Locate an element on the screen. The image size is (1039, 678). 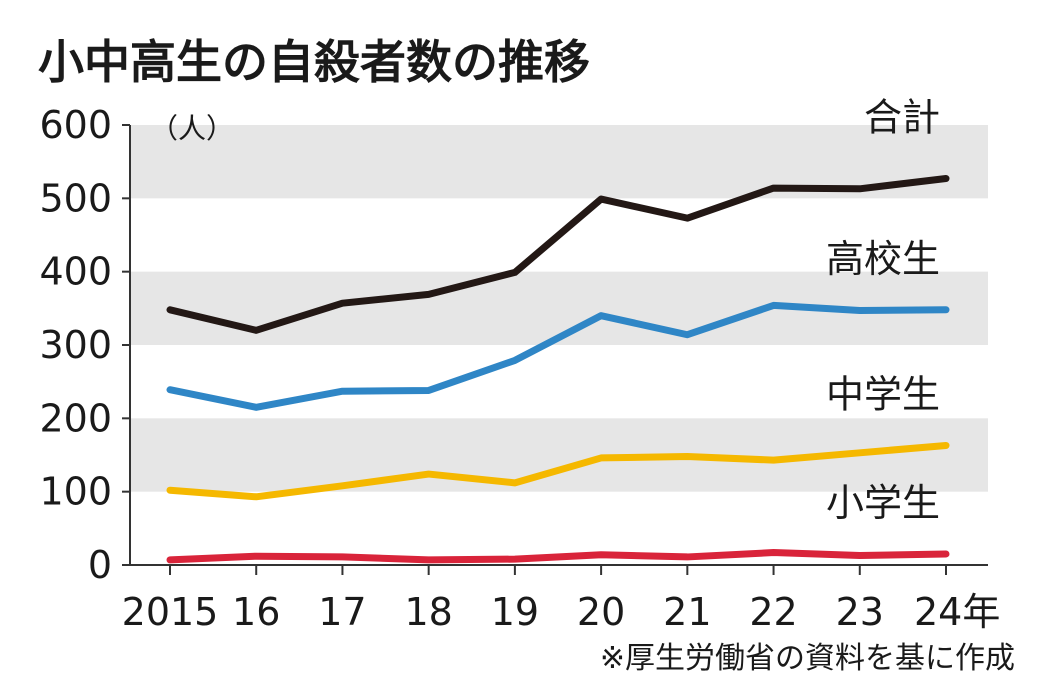
series-label: 中学生 is located at coordinates (883, 394).